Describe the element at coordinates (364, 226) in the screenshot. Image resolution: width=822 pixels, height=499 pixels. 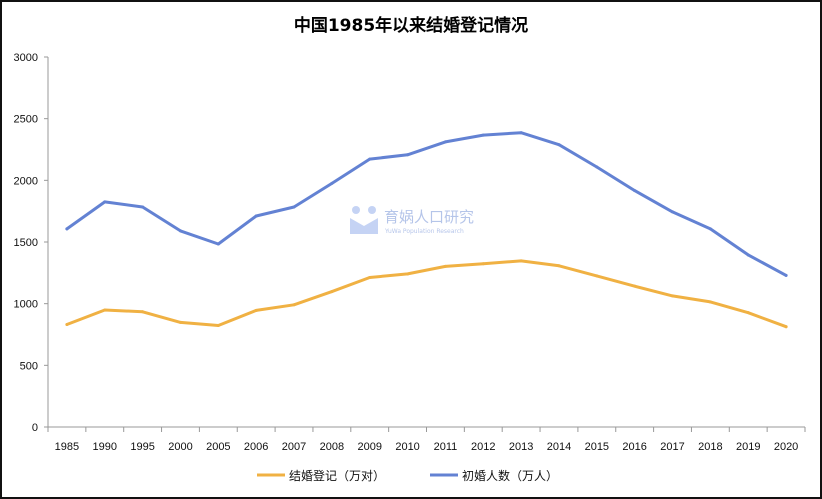
I see `logo-shape` at that location.